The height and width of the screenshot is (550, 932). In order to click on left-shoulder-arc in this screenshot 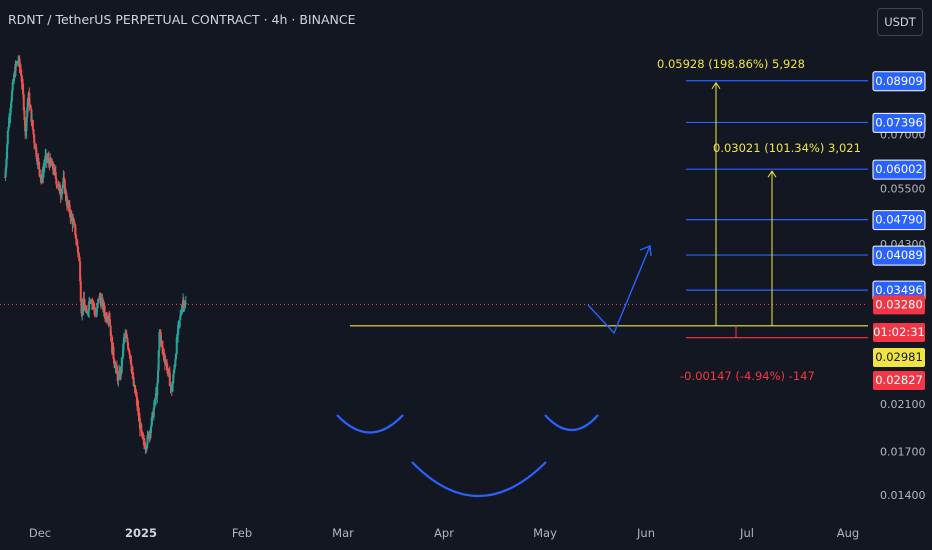, I will do `click(370, 424)`.